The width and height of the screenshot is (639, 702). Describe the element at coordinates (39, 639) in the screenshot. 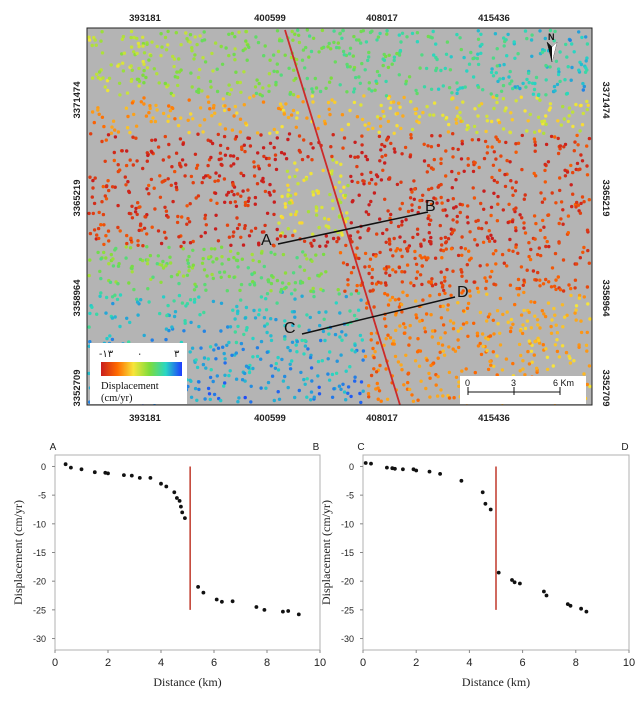

I see `y-tick-label: -30` at that location.